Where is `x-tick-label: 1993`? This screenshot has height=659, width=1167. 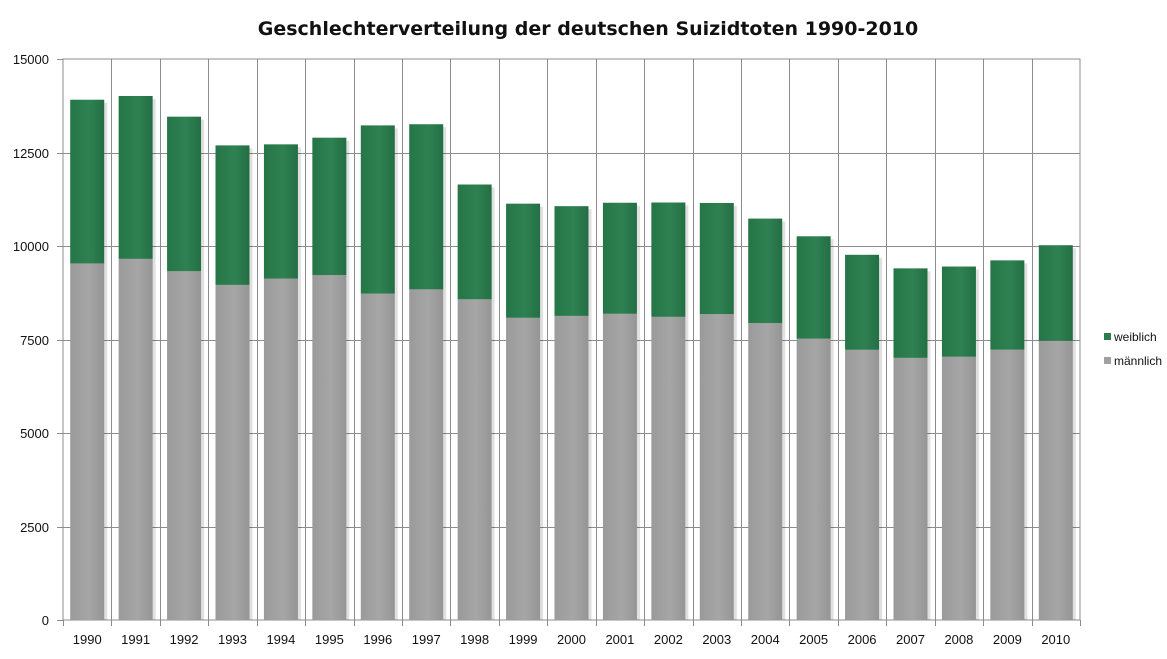 x-tick-label: 1993 is located at coordinates (232, 639).